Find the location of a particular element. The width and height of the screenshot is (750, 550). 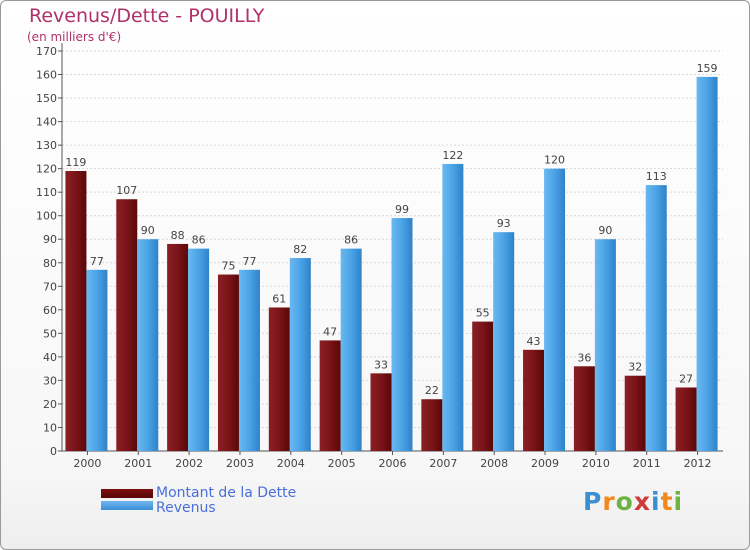

y-tick-label: 160 is located at coordinates (46, 75).